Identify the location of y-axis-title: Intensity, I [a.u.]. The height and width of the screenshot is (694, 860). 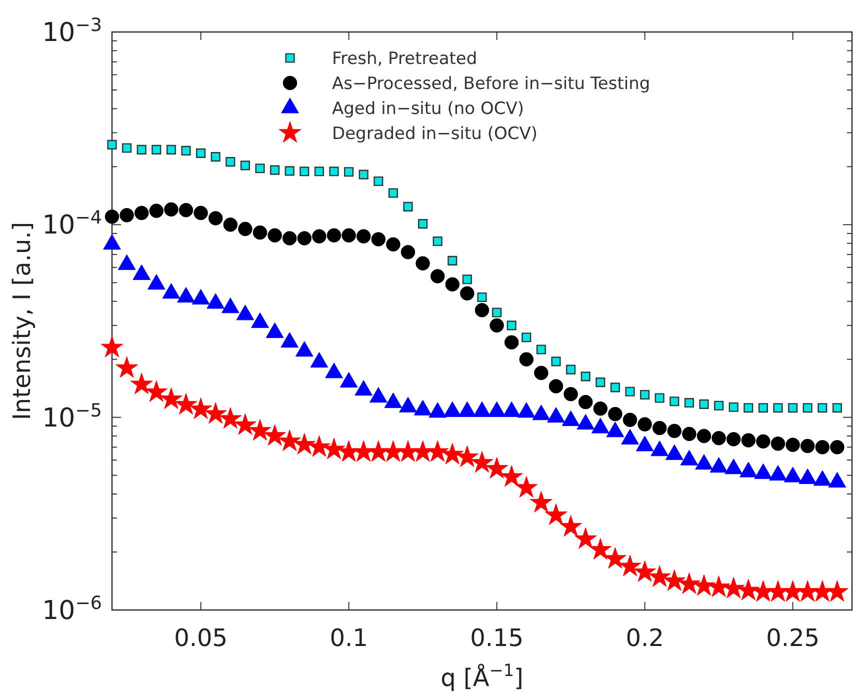
(22, 321).